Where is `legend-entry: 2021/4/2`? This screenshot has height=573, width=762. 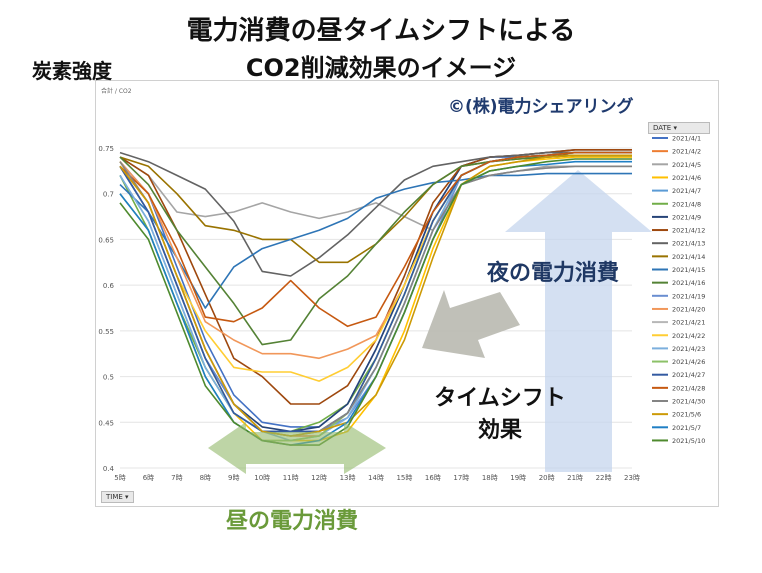
legend-entry: 2021/4/2 is located at coordinates (686, 152).